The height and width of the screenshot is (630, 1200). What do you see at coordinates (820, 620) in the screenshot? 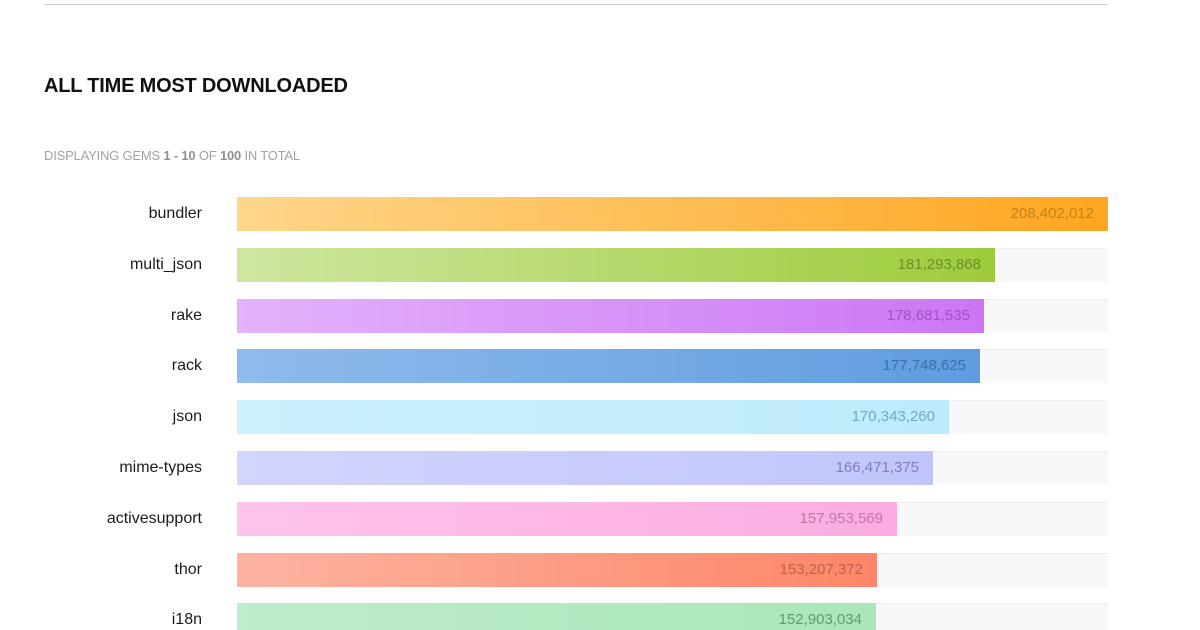
I see `download-count: 152,903,034` at bounding box center [820, 620].